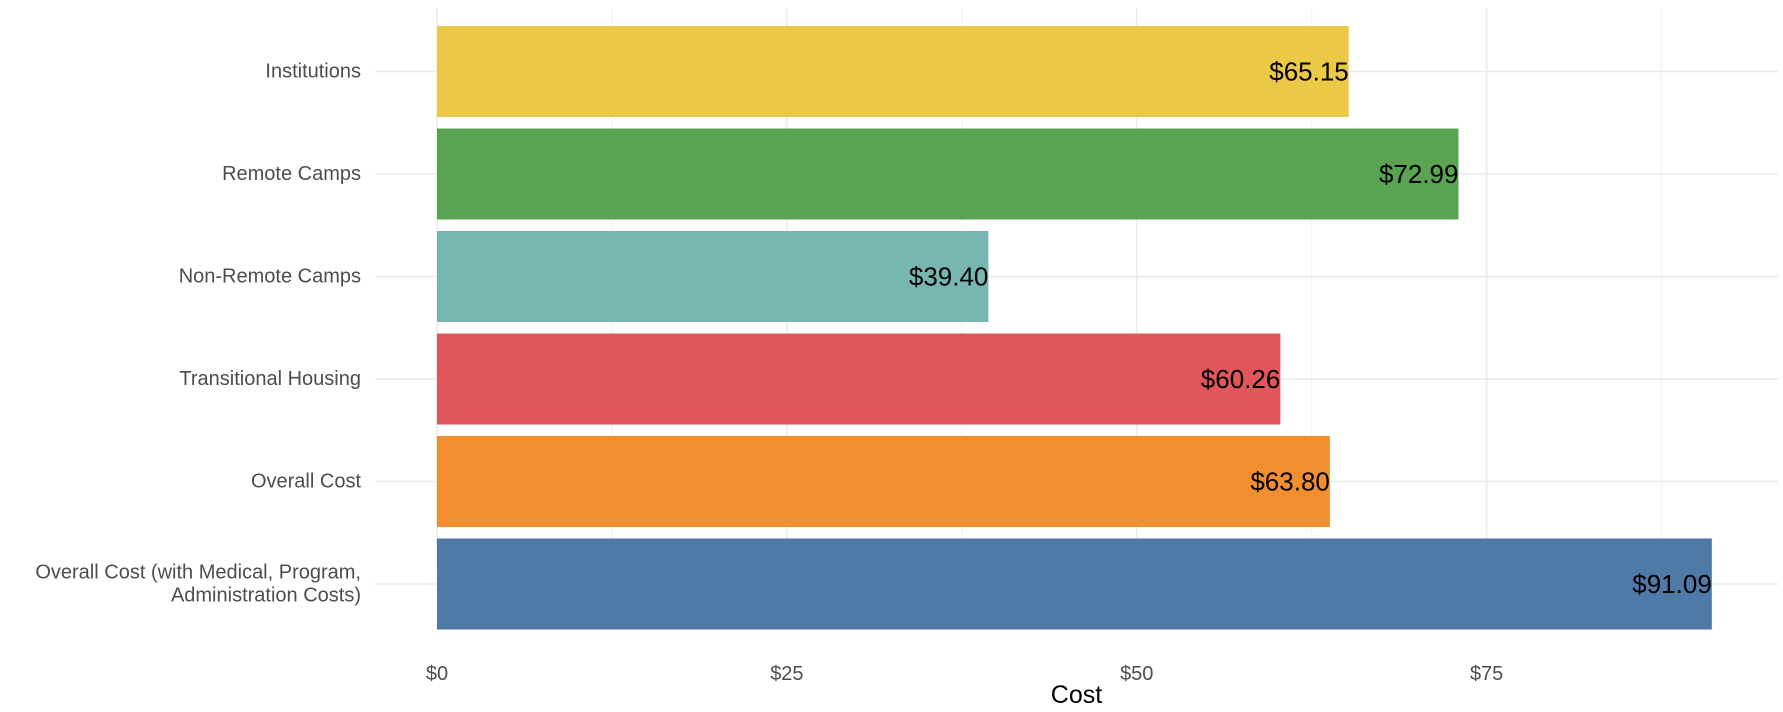 Image resolution: width=1783 pixels, height=712 pixels. I want to click on bar-value-label: $39.40, so click(949, 277).